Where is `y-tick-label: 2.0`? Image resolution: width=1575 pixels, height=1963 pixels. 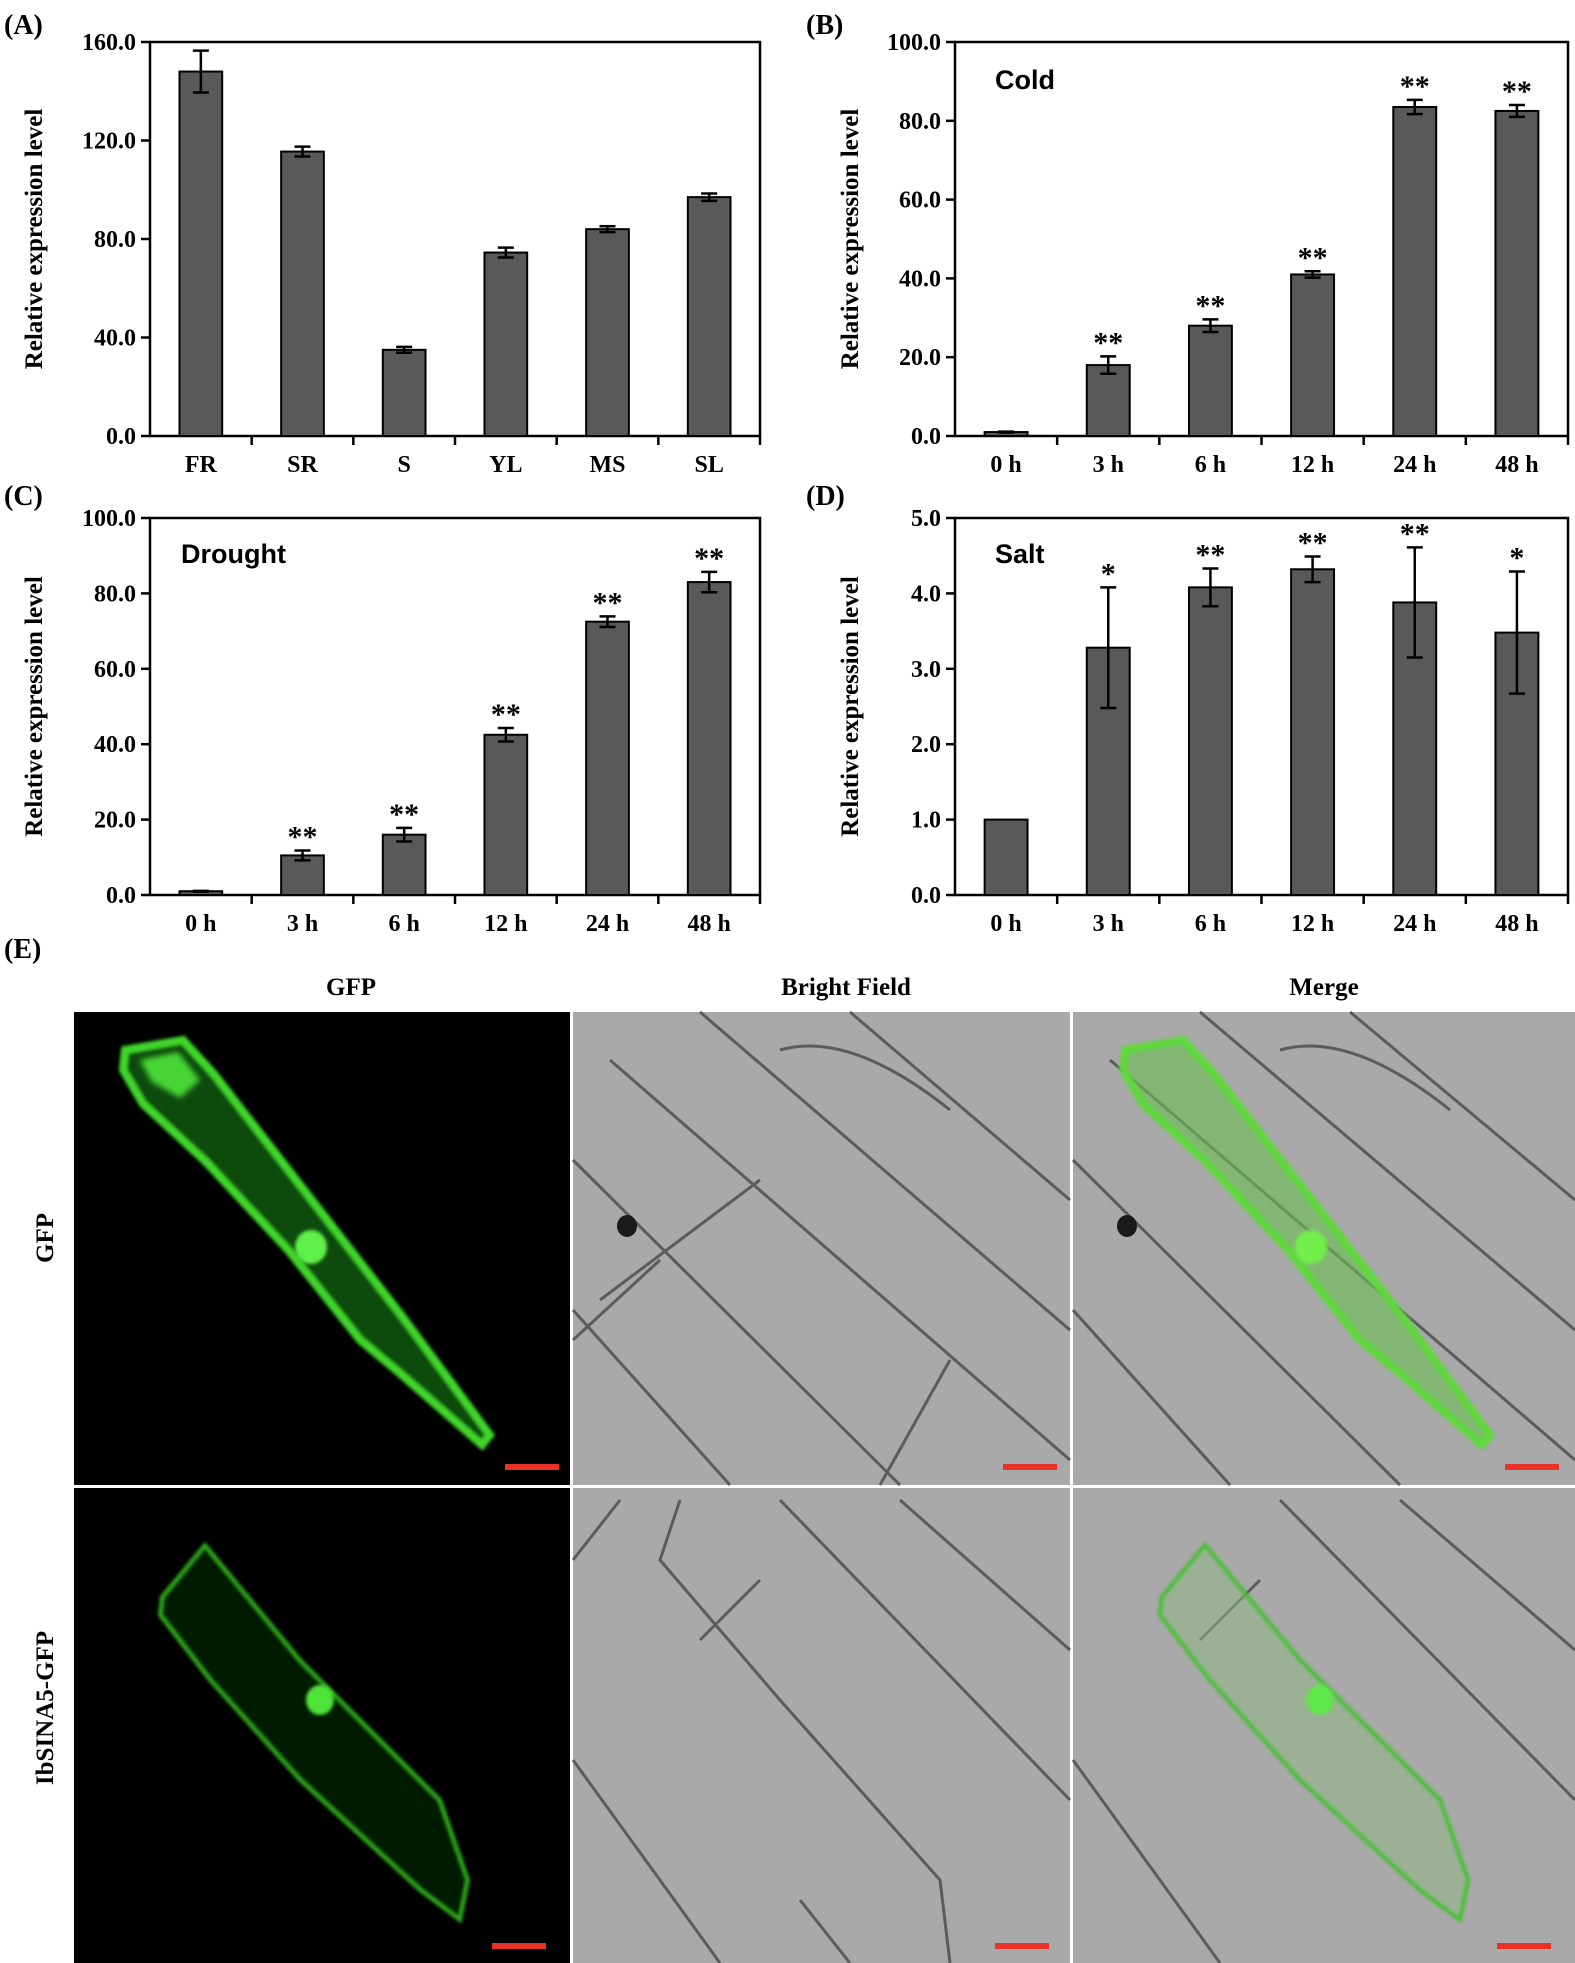 y-tick-label: 2.0 is located at coordinates (926, 745).